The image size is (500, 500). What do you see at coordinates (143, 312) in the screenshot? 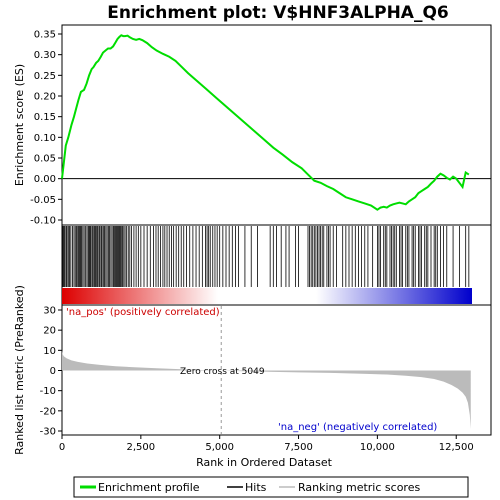
I see `annotation-na-pos: 'na_pos' (positively correlated)` at bounding box center [143, 312].